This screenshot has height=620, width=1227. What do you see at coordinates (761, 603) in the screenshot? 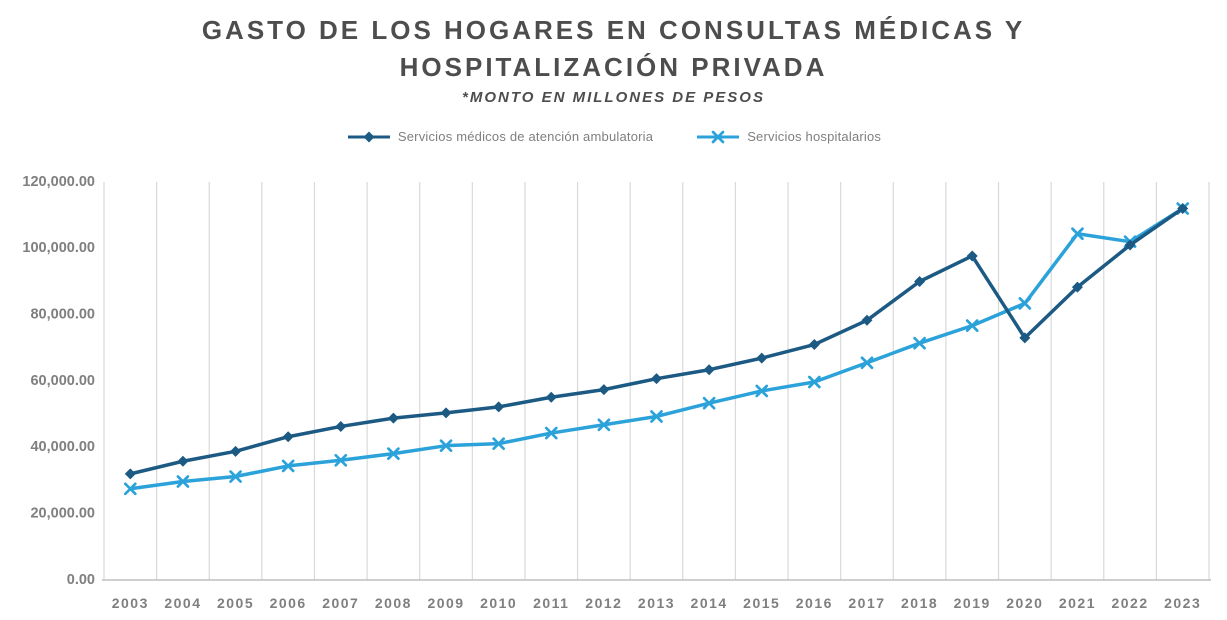
I see `x-tick-label: 2015` at bounding box center [761, 603].